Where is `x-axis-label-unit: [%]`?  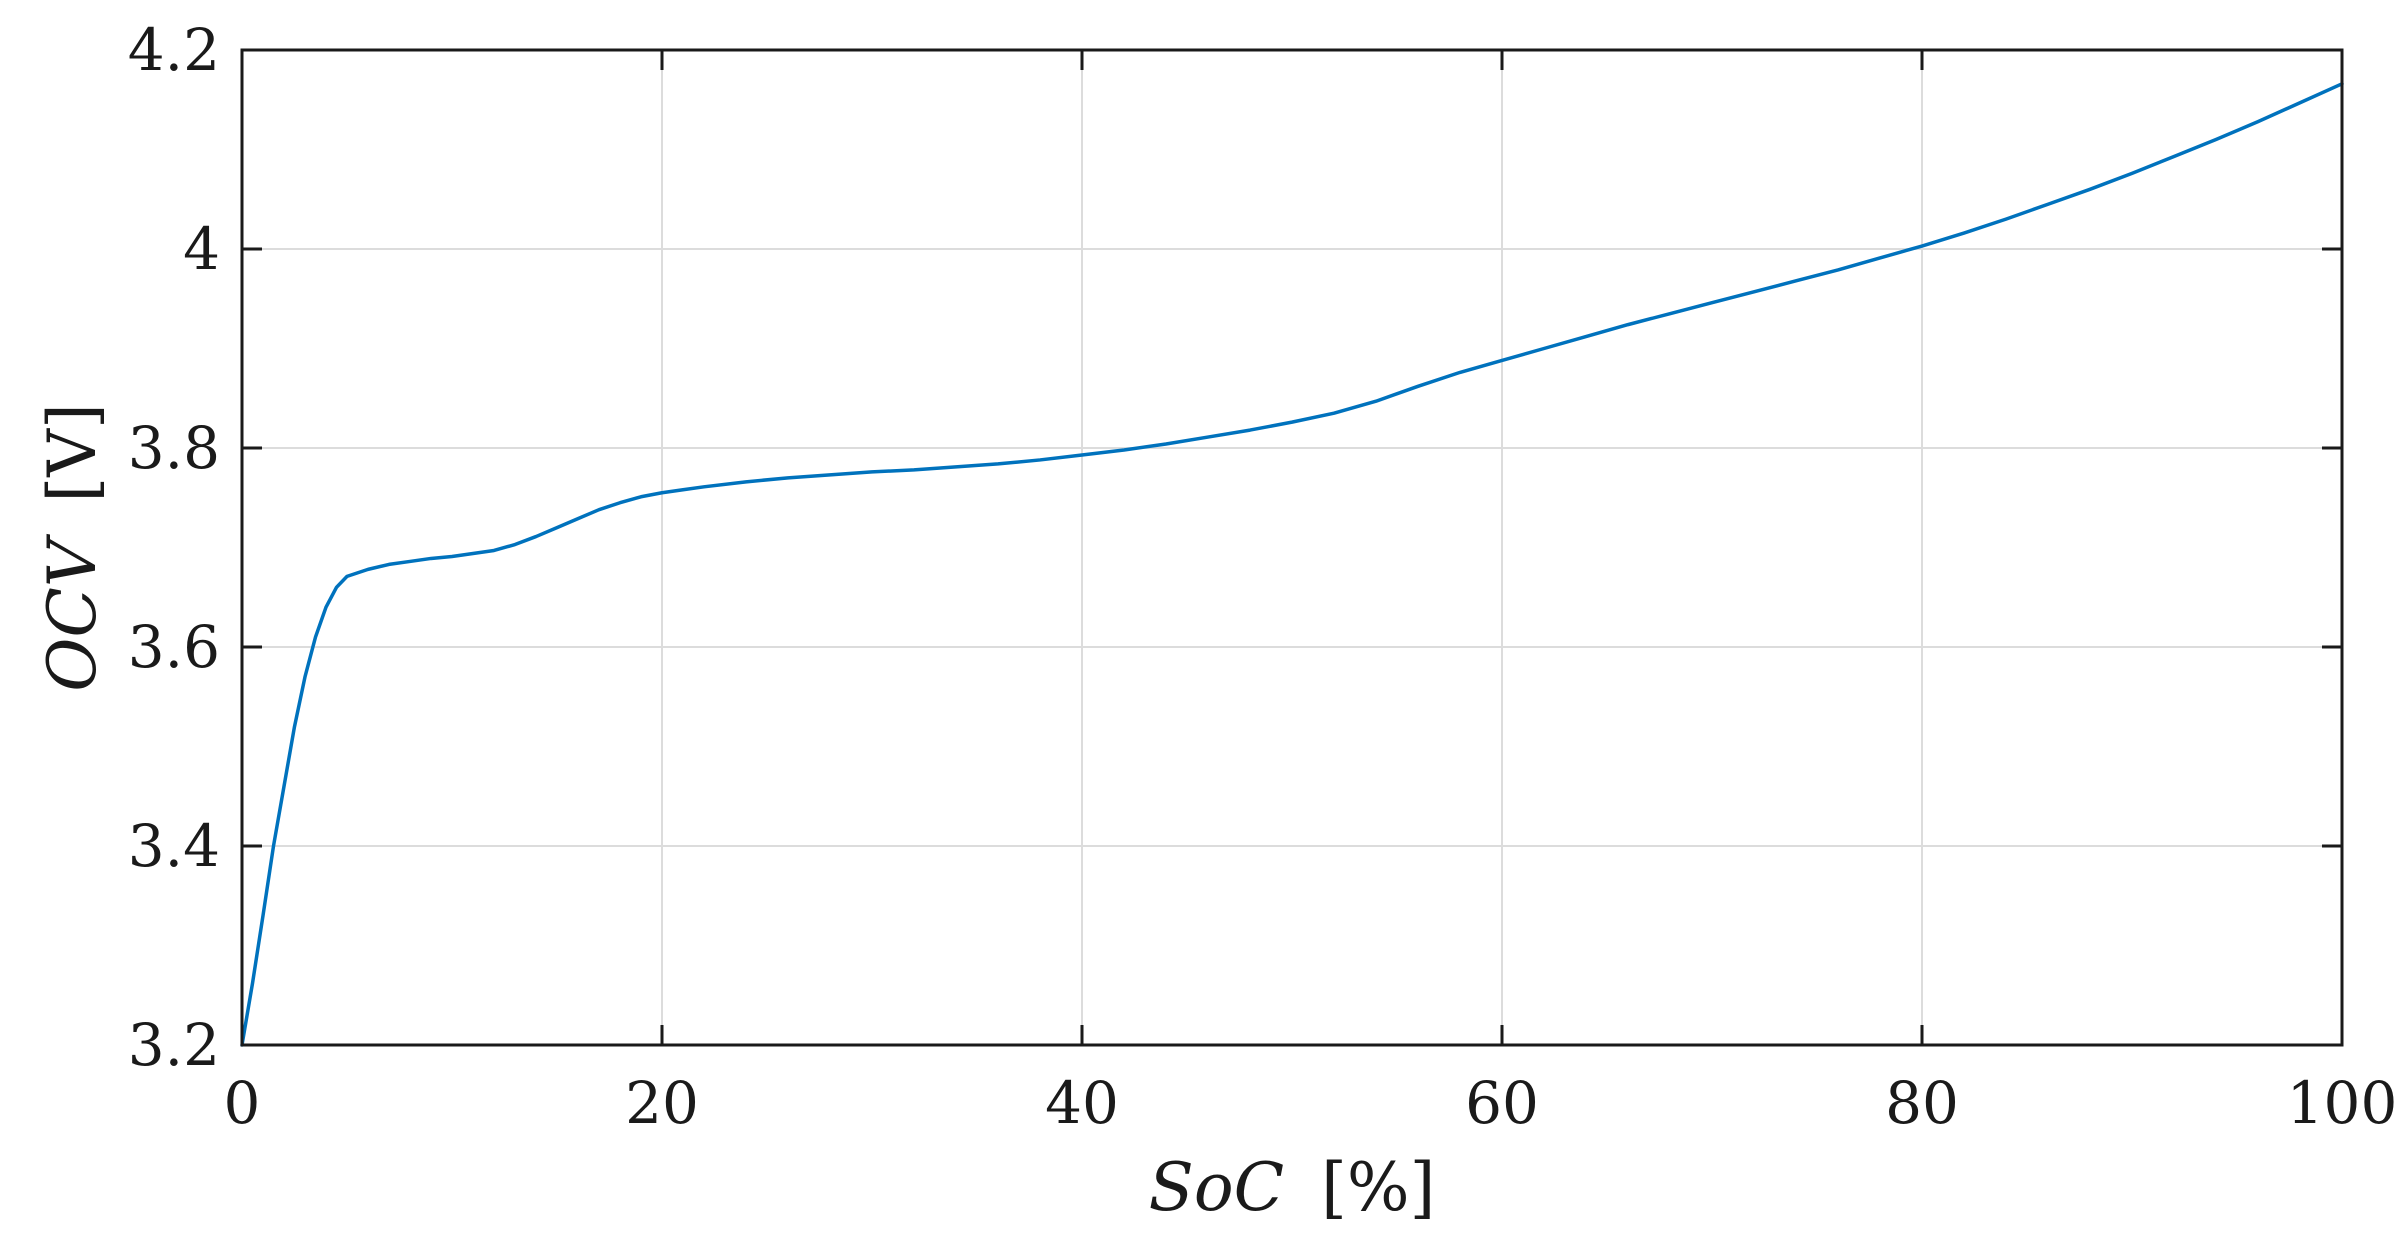
x-axis-label-unit: [%] is located at coordinates (1378, 1187).